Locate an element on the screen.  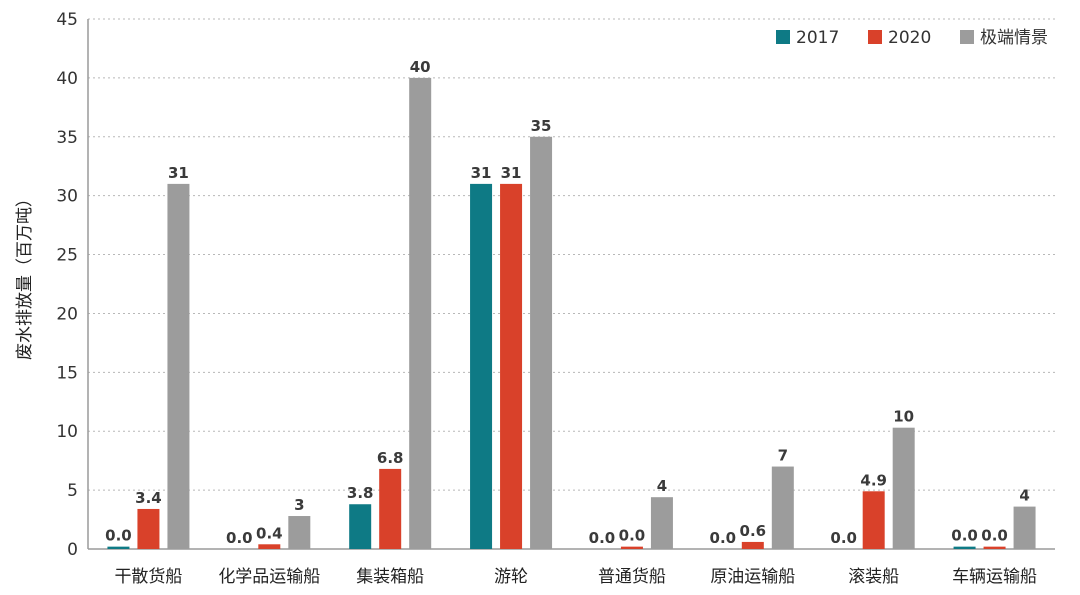
data-label: 3 is located at coordinates (299, 505).